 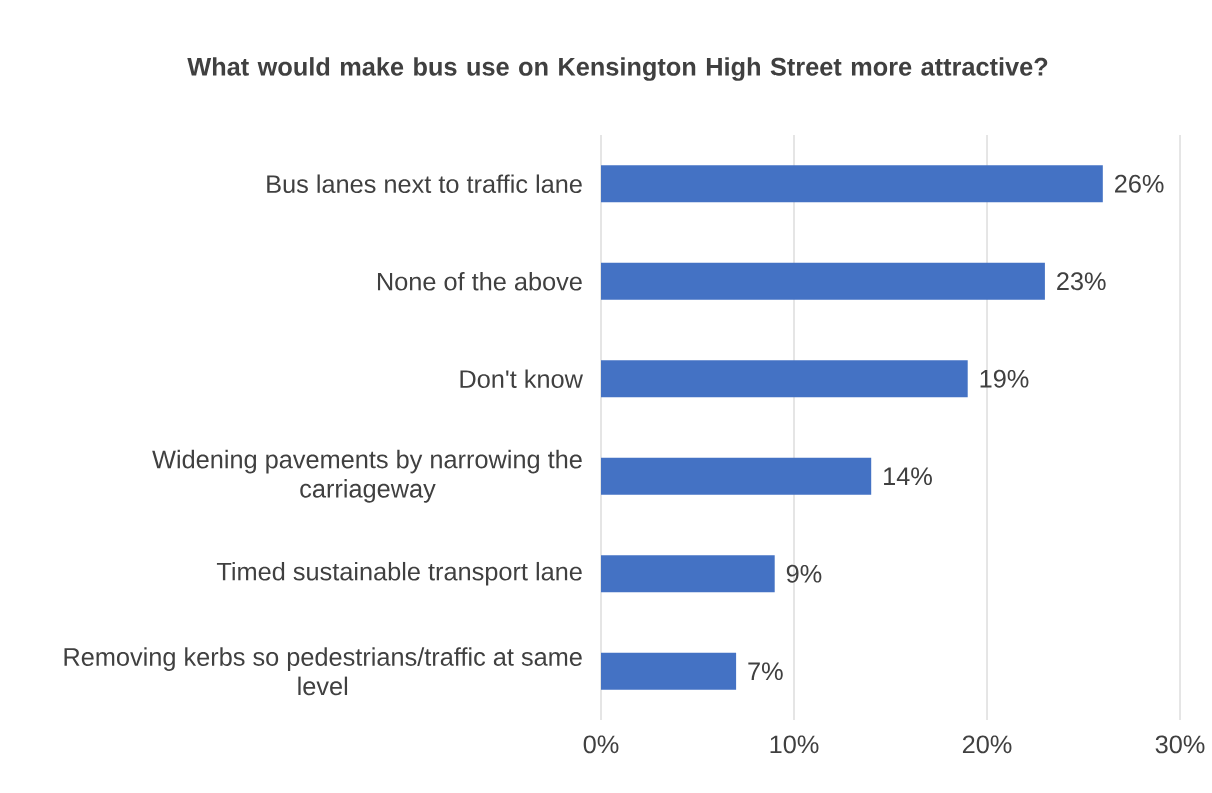 What do you see at coordinates (794, 744) in the screenshot?
I see `x-tick-label: 10%` at bounding box center [794, 744].